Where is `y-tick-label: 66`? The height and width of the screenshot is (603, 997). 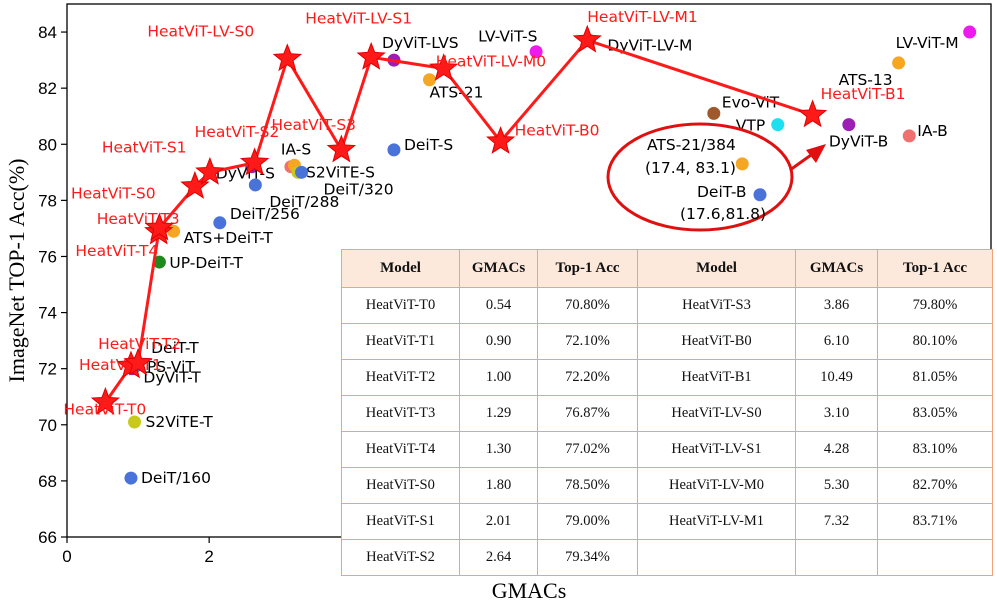 y-tick-label: 66 is located at coordinates (47, 537).